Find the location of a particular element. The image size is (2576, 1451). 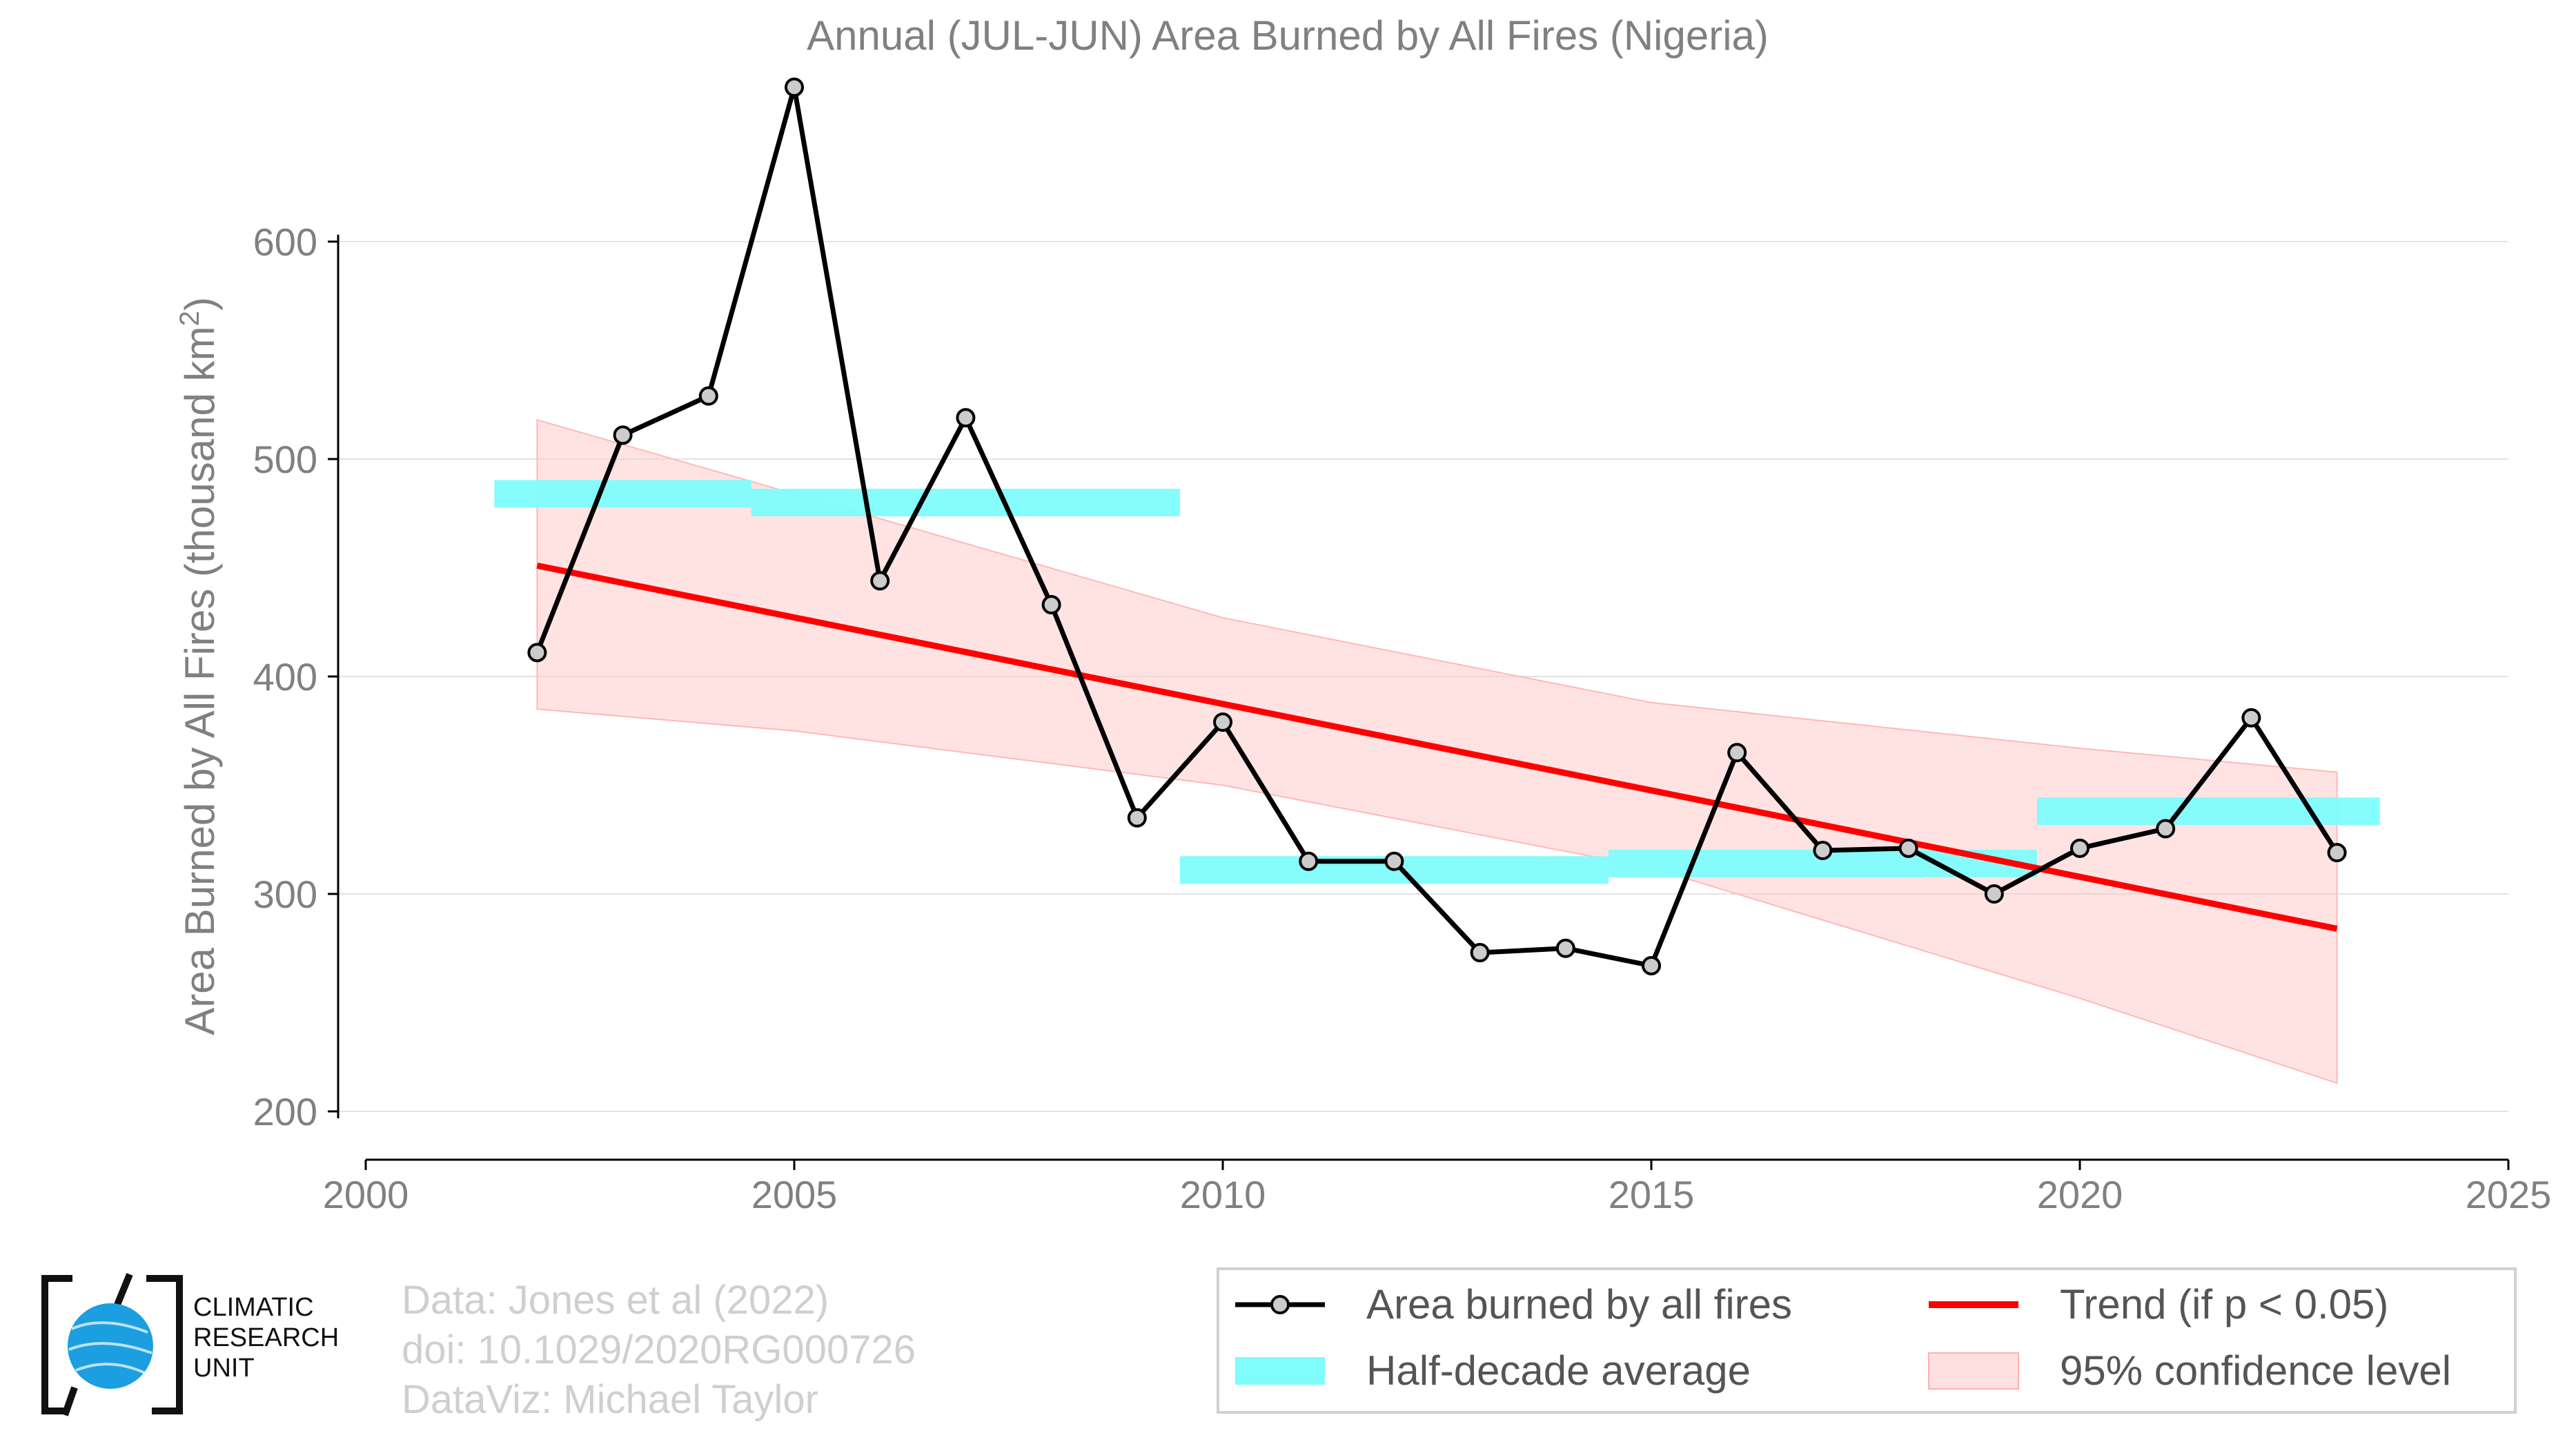

data-point-2009 is located at coordinates (1137, 818).